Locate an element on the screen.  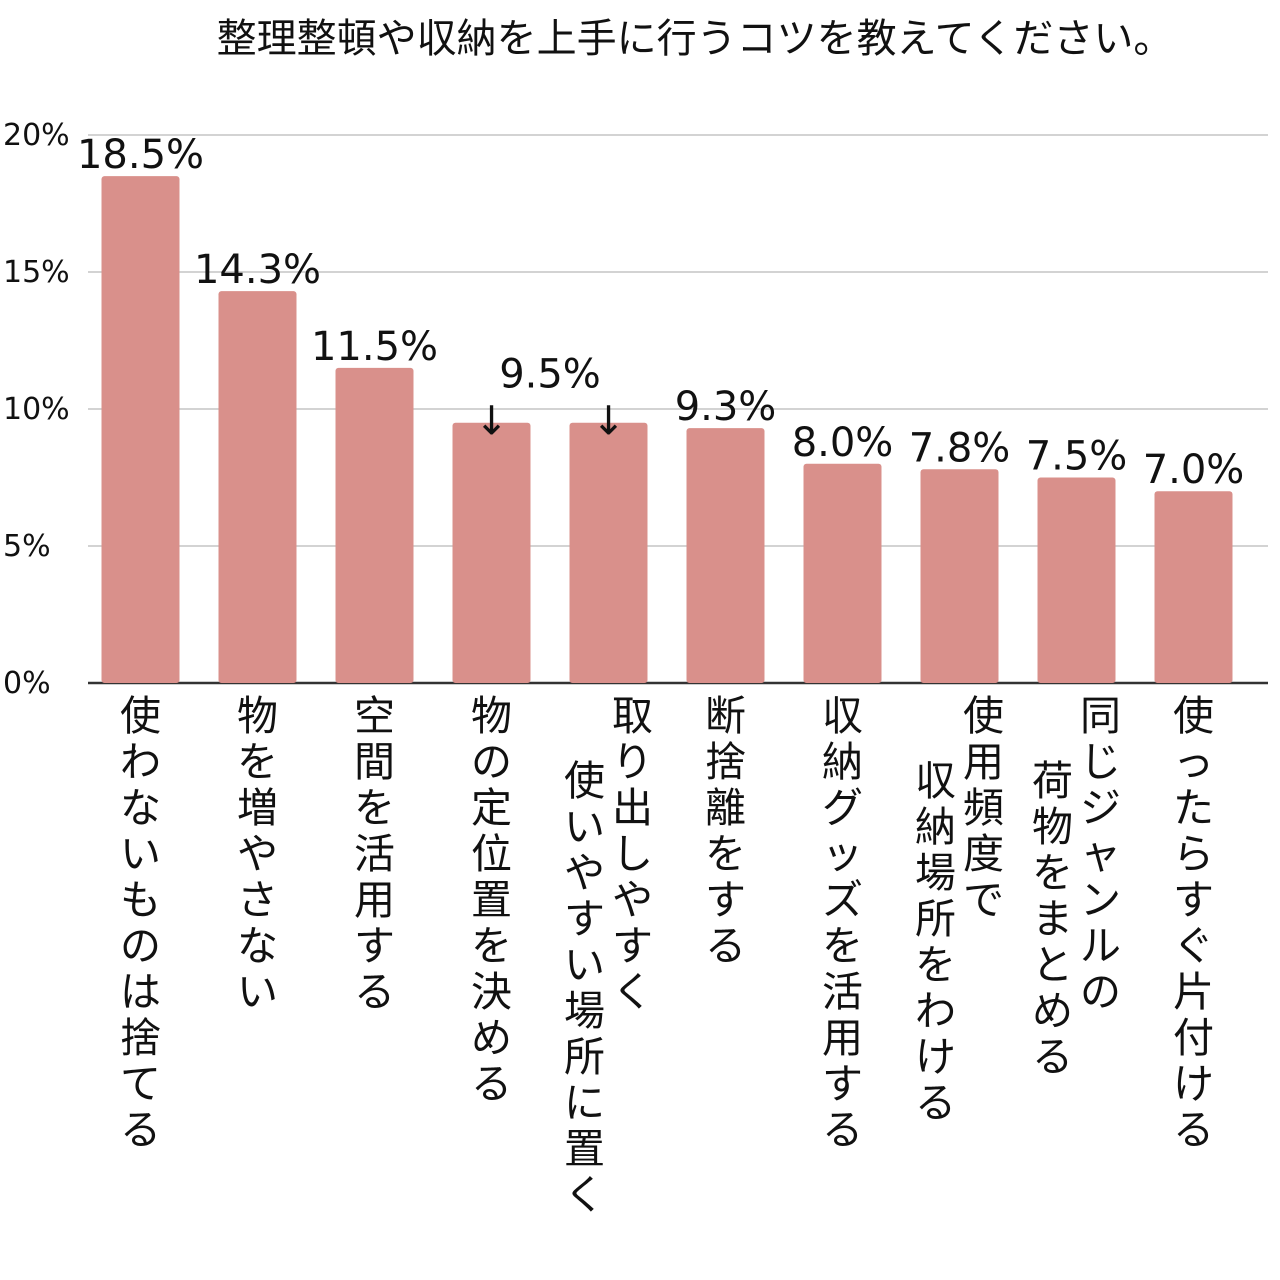
category-label-char: ッ is located at coordinates (842, 854).